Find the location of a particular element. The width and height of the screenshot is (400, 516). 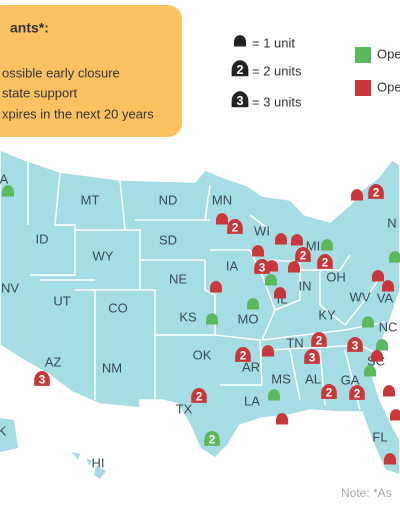

state-label: MO is located at coordinates (248, 318).